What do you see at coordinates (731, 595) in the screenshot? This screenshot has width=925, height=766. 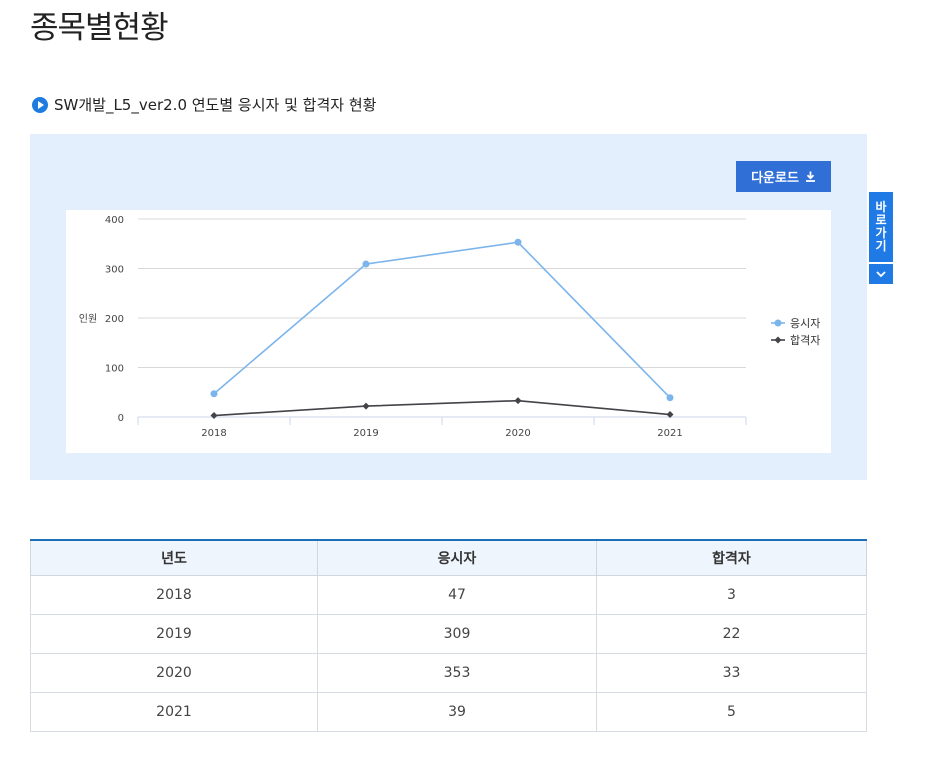 I see `table-cell: 3` at bounding box center [731, 595].